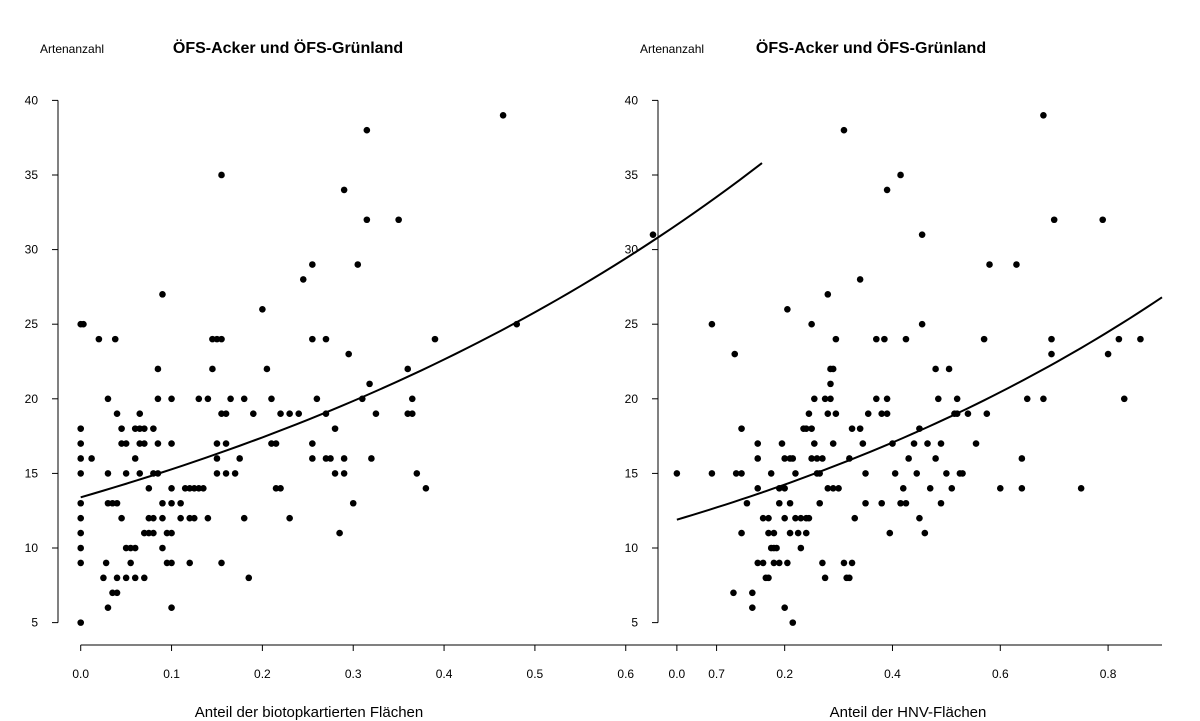 The image size is (1200, 721). I want to click on x-tick-label-left: 0.6, so click(625, 674).